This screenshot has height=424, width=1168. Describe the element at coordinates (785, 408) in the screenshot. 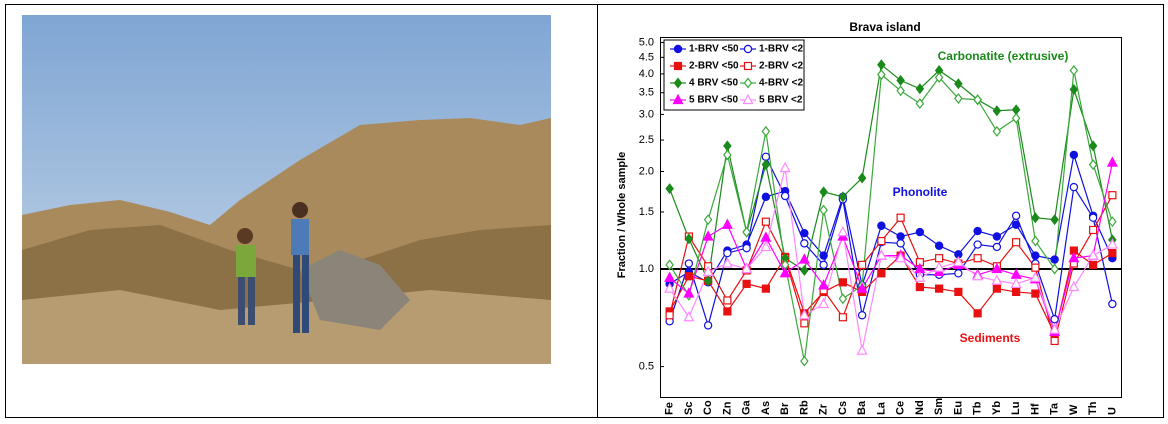

I see `x-tick-label: Br` at that location.